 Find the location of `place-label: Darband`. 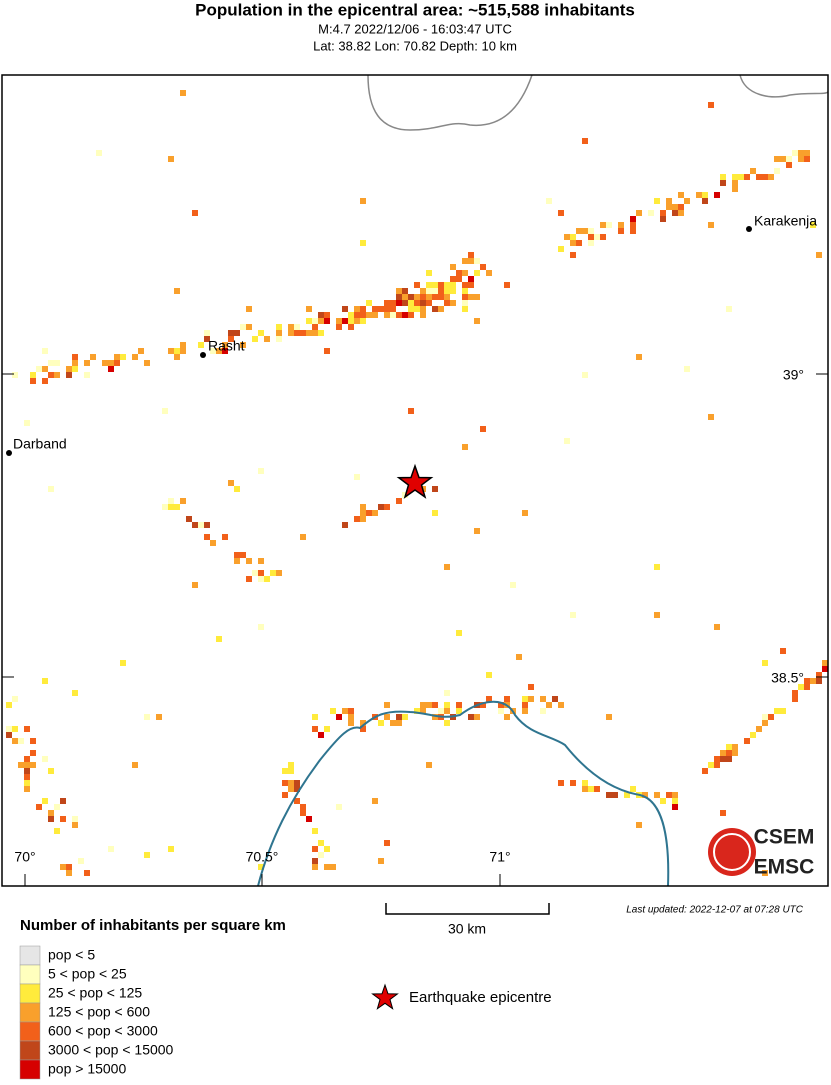

place-label: Darband is located at coordinates (40, 444).